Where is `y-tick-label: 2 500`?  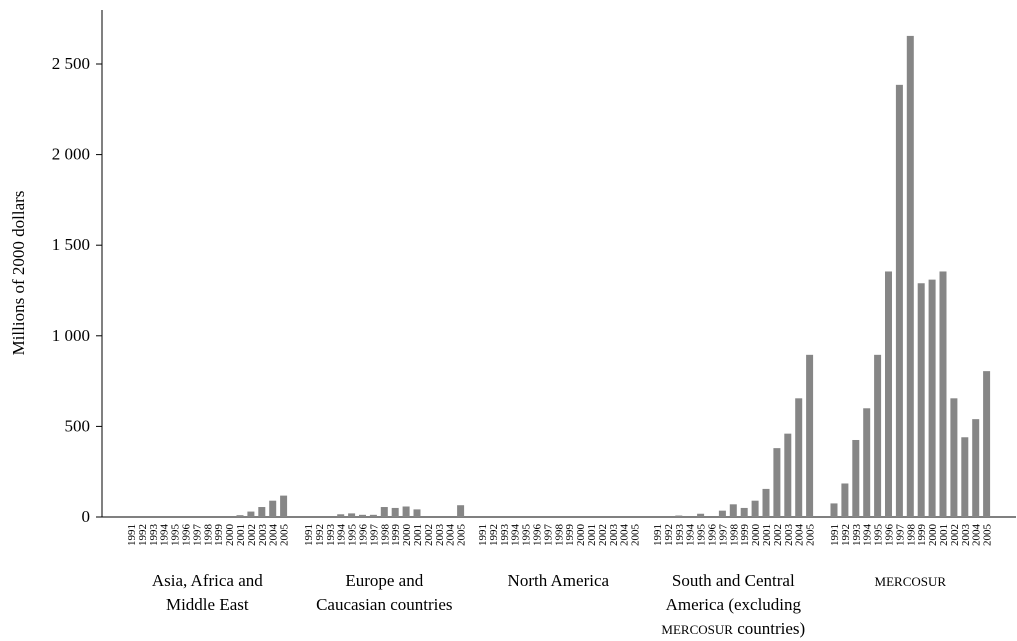 y-tick-label: 2 500 is located at coordinates (71, 63).